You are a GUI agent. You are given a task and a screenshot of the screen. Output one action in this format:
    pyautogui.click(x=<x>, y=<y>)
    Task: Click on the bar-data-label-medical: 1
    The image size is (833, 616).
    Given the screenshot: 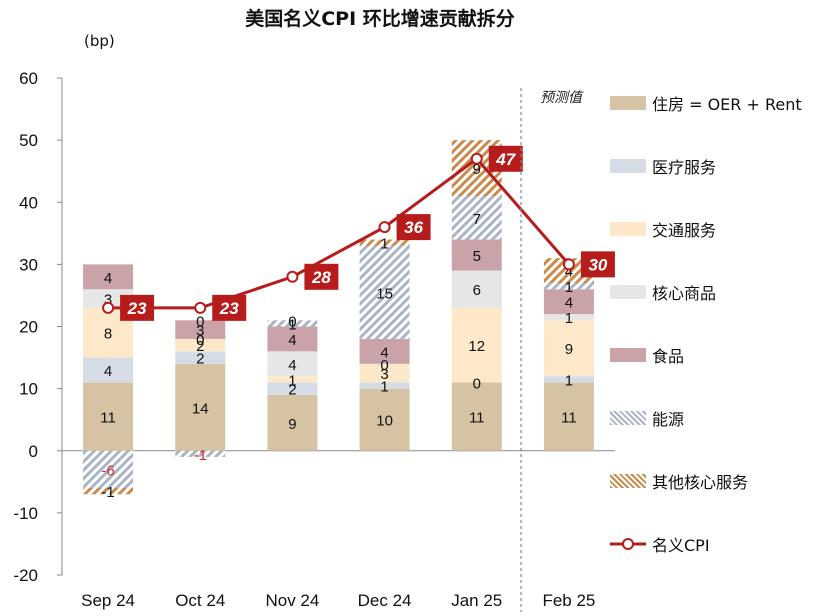 What is the action you would take?
    pyautogui.click(x=569, y=380)
    